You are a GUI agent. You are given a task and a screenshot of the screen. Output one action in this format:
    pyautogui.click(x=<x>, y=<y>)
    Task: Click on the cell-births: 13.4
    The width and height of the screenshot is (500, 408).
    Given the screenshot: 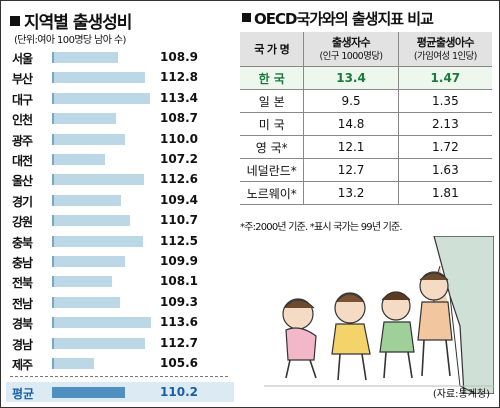 What is the action you would take?
    pyautogui.click(x=351, y=78)
    